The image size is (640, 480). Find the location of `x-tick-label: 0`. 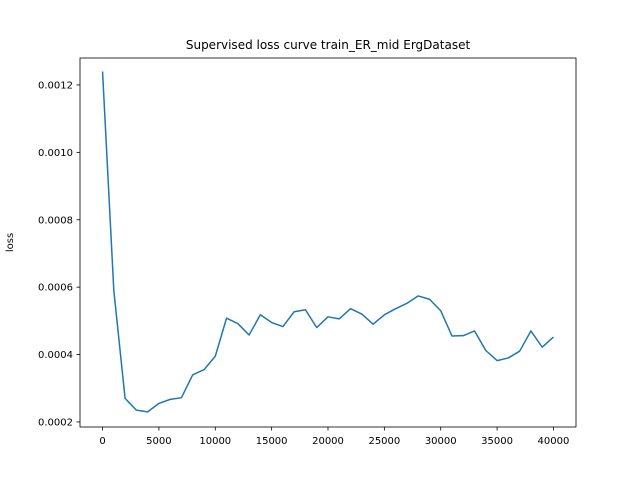

x-tick-label: 0 is located at coordinates (102, 441).